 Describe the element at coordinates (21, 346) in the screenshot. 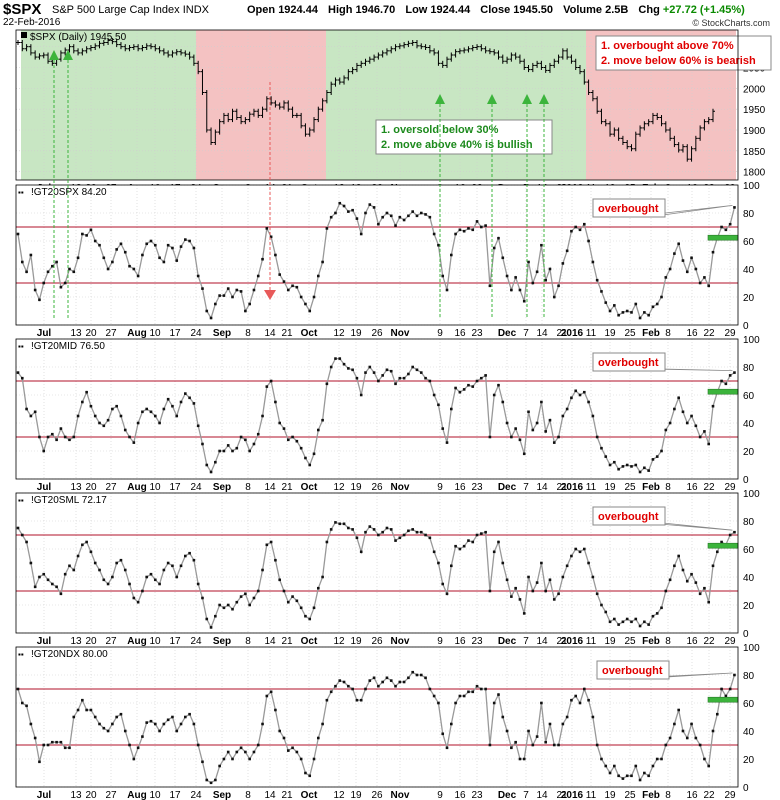

I see `legend-swatch: ▪▪` at that location.